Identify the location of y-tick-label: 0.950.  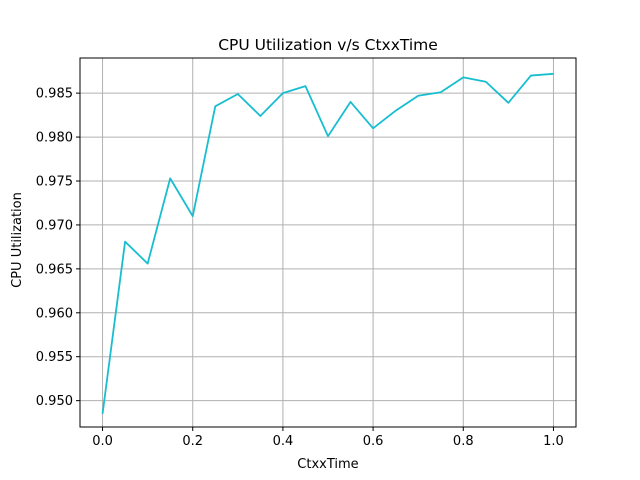
(54, 401).